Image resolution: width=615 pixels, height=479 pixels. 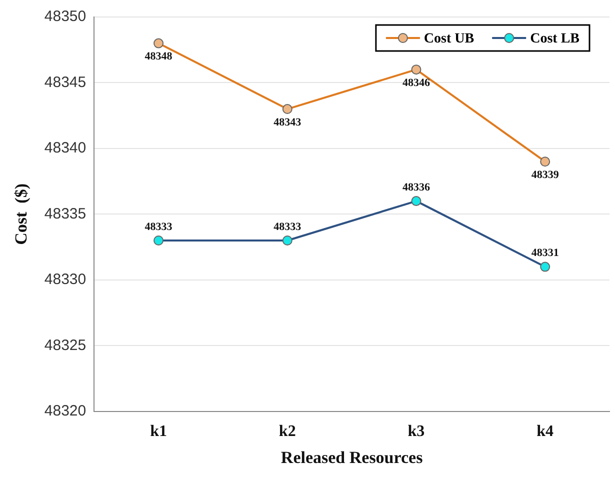 What do you see at coordinates (21, 214) in the screenshot?
I see `y-axis-title: Cost ($)` at bounding box center [21, 214].